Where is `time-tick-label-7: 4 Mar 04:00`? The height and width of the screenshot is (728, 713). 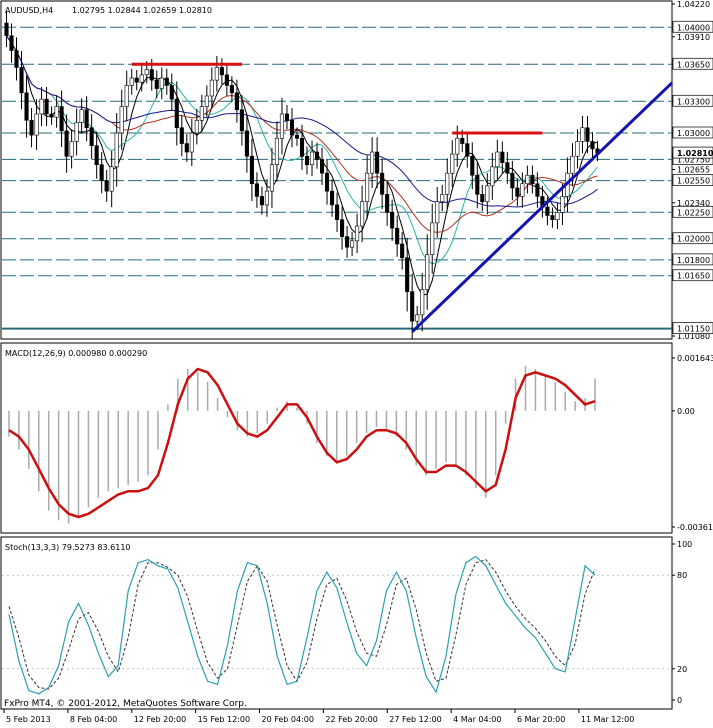 time-tick-label-7: 4 Mar 04:00 is located at coordinates (477, 719).